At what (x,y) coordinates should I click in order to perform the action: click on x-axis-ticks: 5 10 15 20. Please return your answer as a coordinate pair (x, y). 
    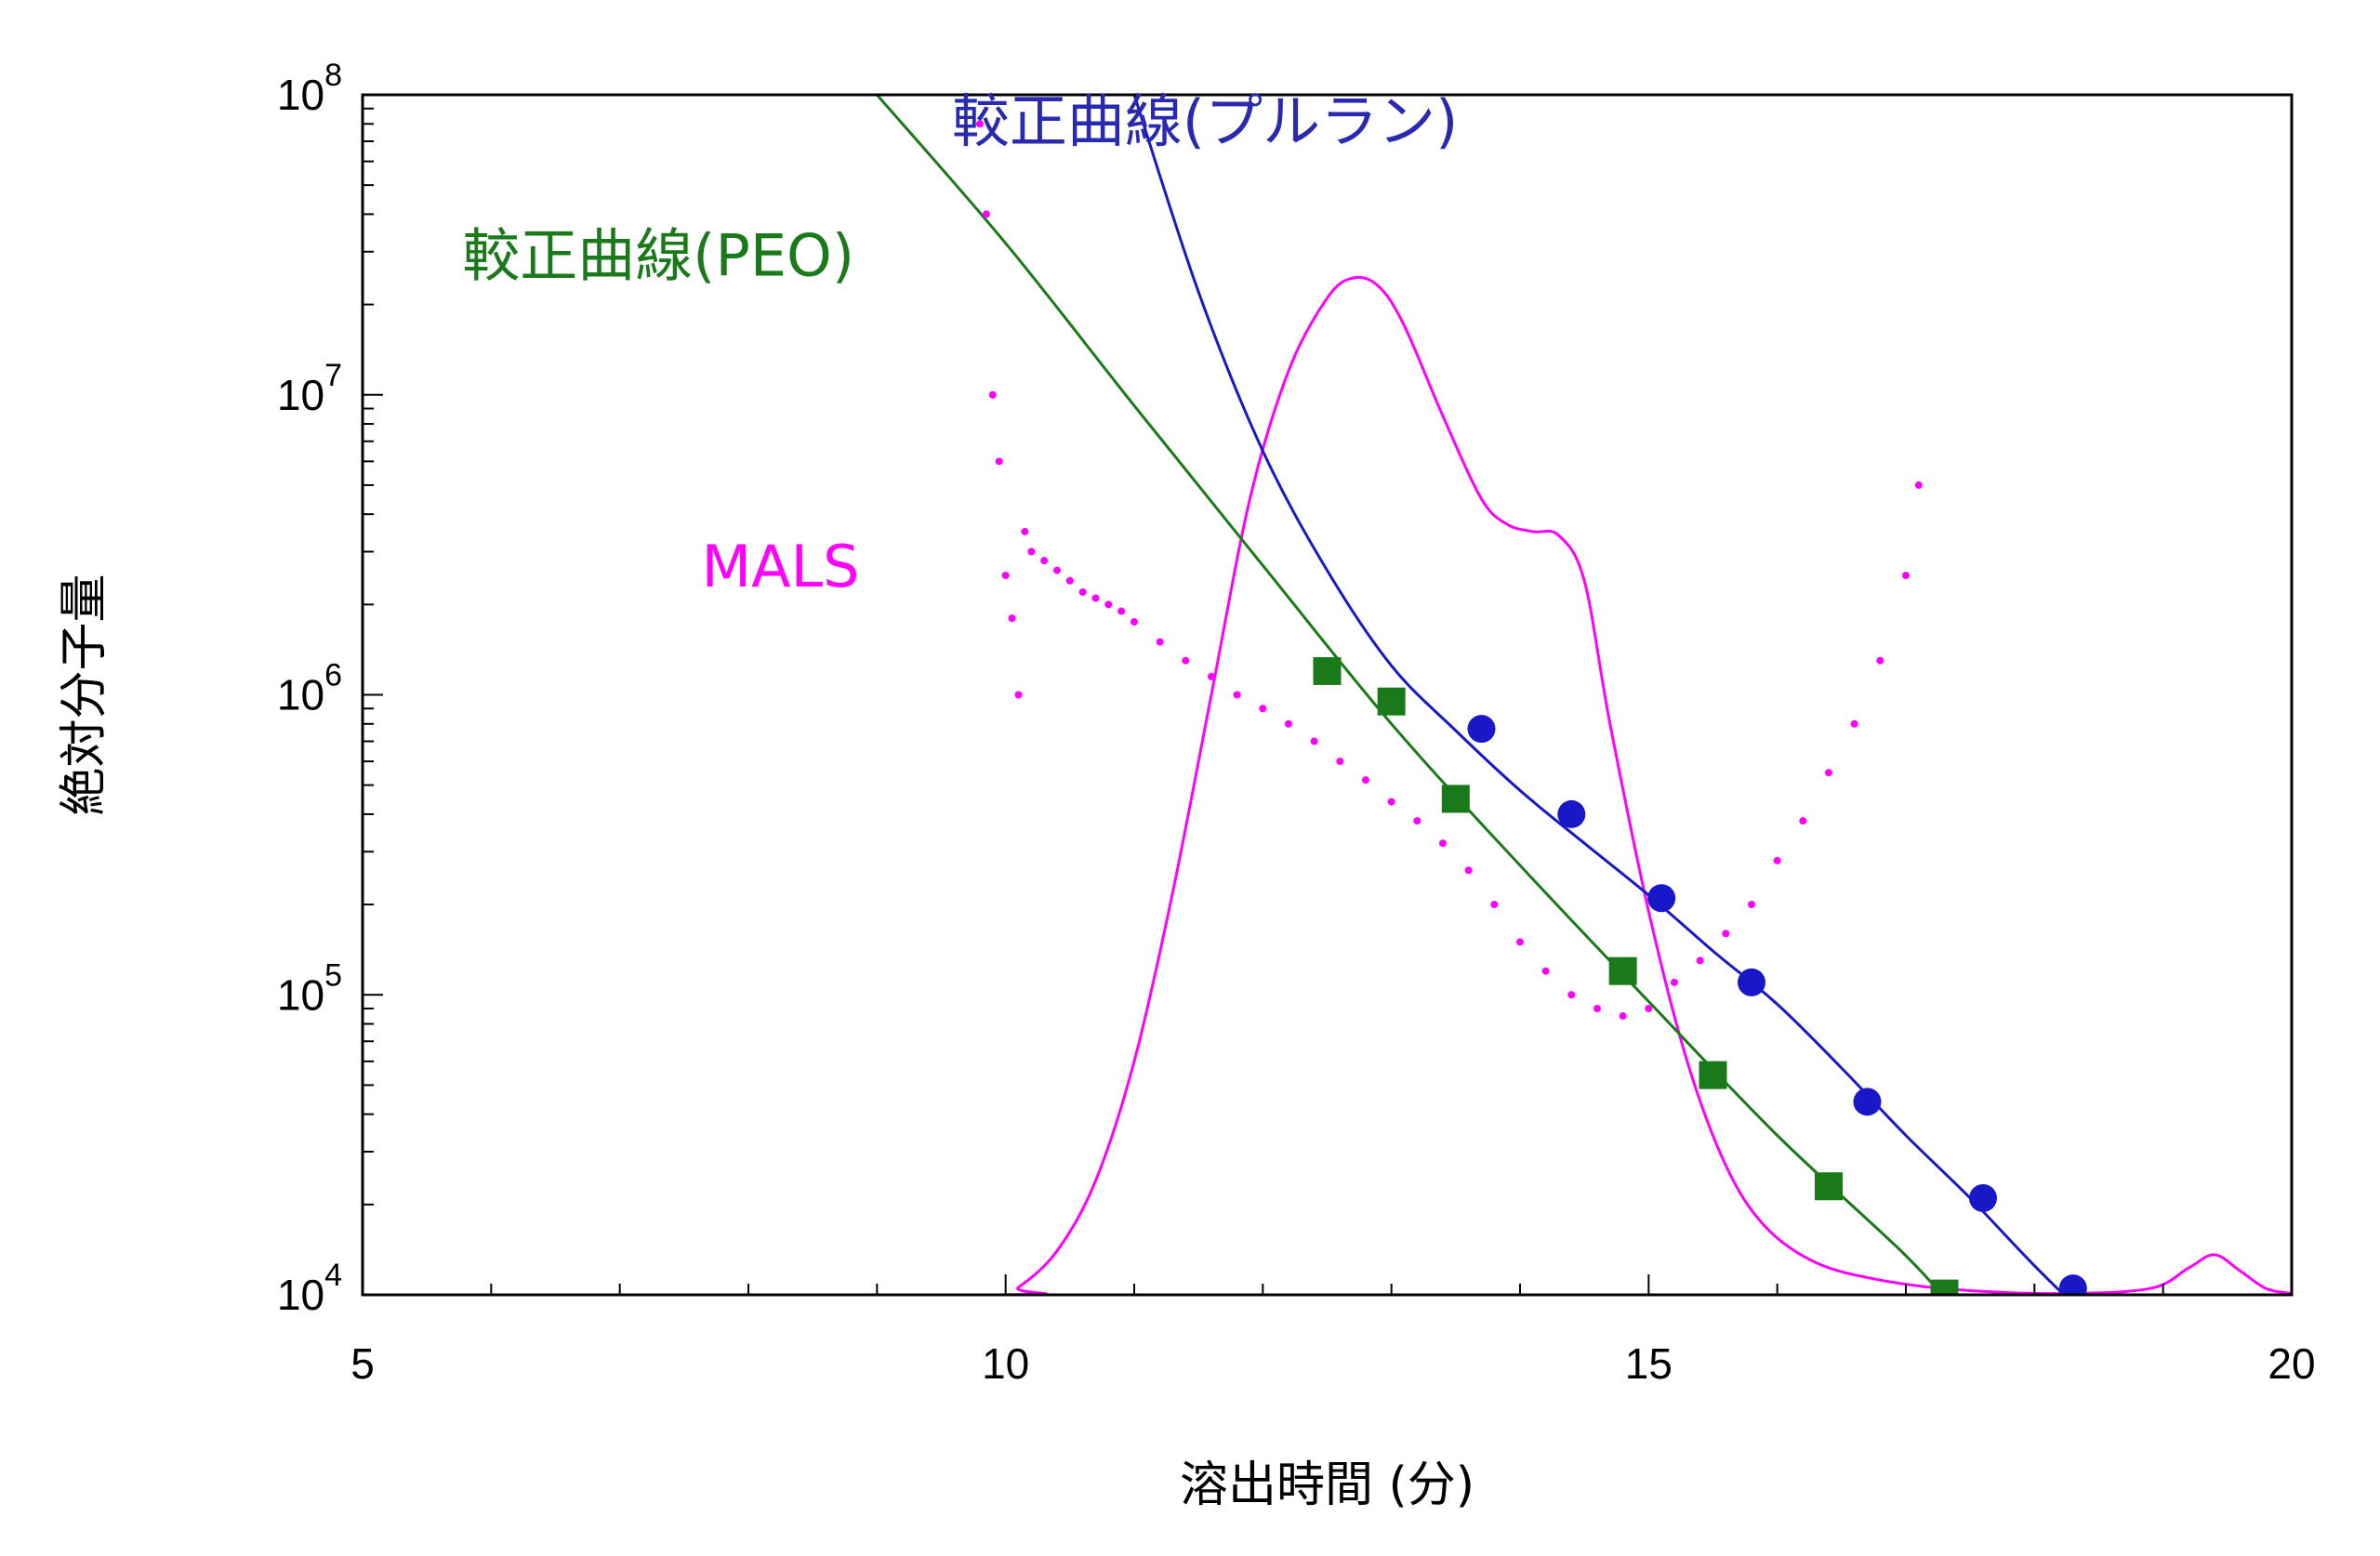
    Looking at the image, I should click on (1333, 1331).